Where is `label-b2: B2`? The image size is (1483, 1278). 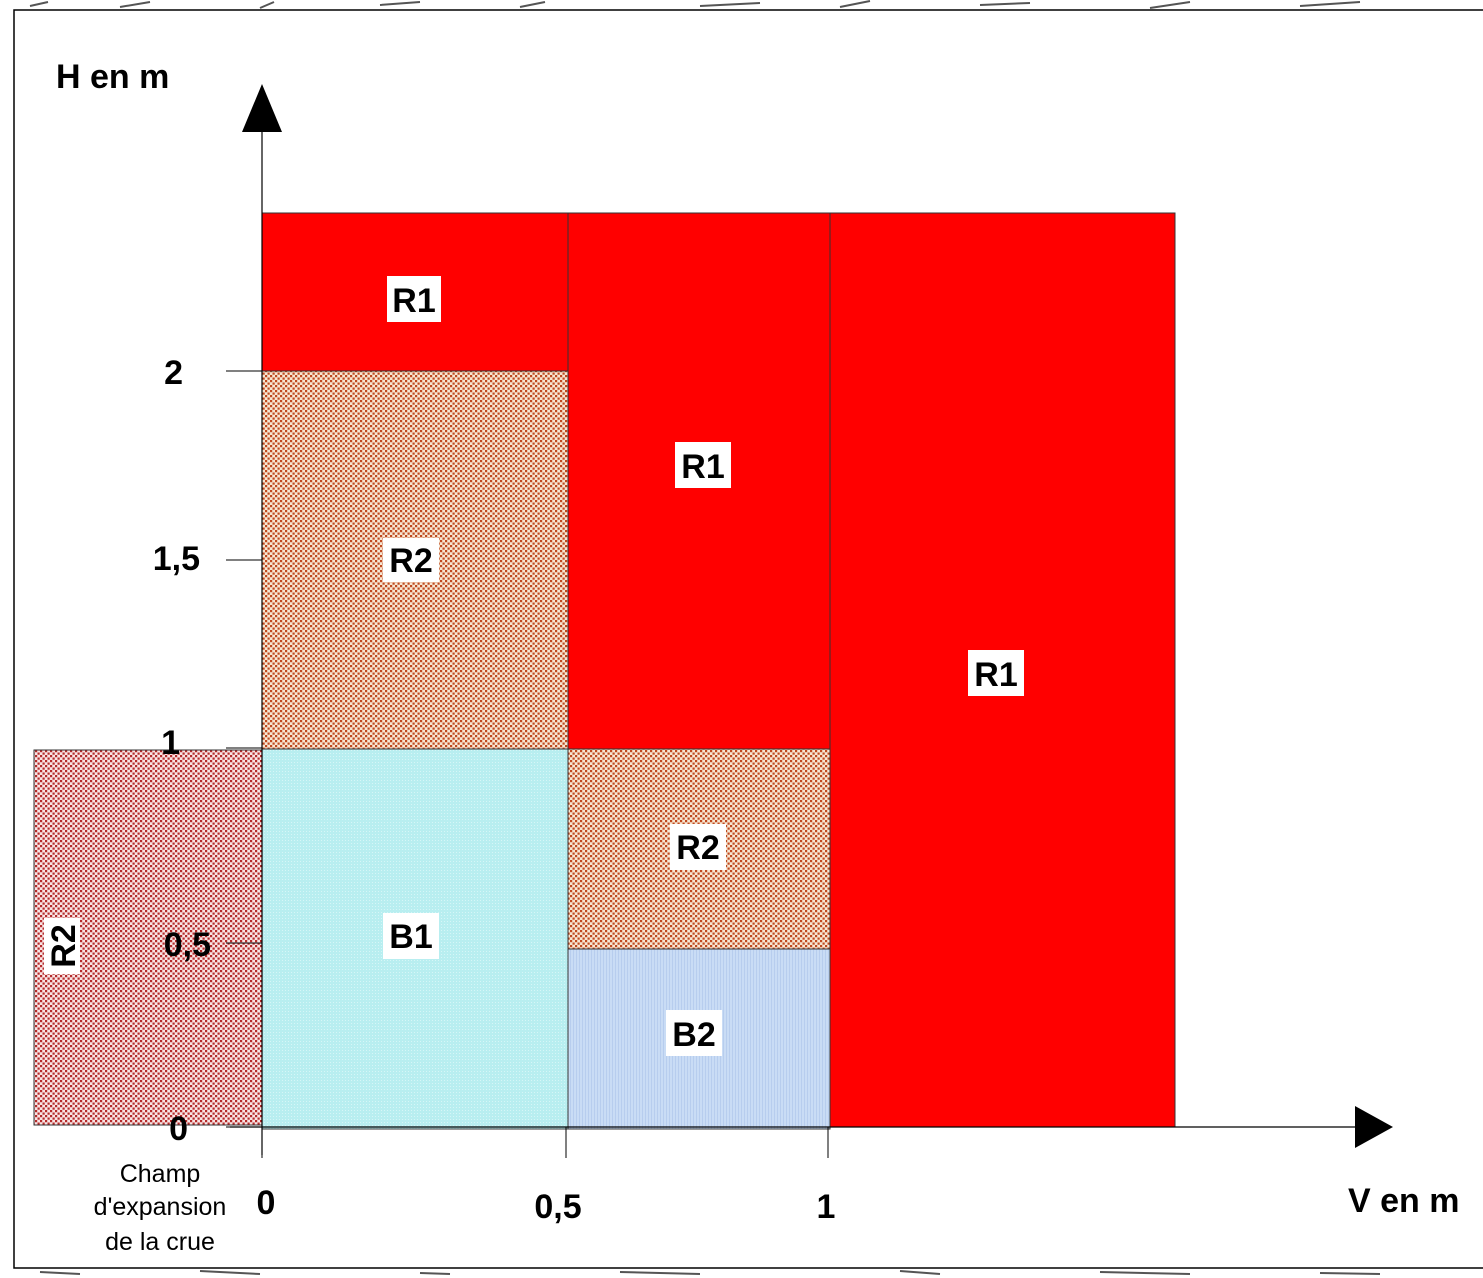 label-b2: B2 is located at coordinates (694, 1033).